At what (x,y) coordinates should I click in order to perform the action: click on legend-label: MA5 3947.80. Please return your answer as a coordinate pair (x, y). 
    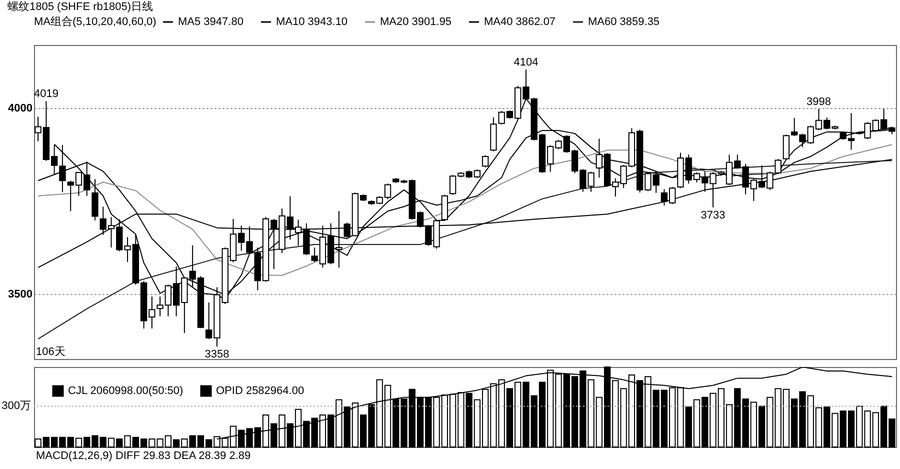
    Looking at the image, I should click on (211, 22).